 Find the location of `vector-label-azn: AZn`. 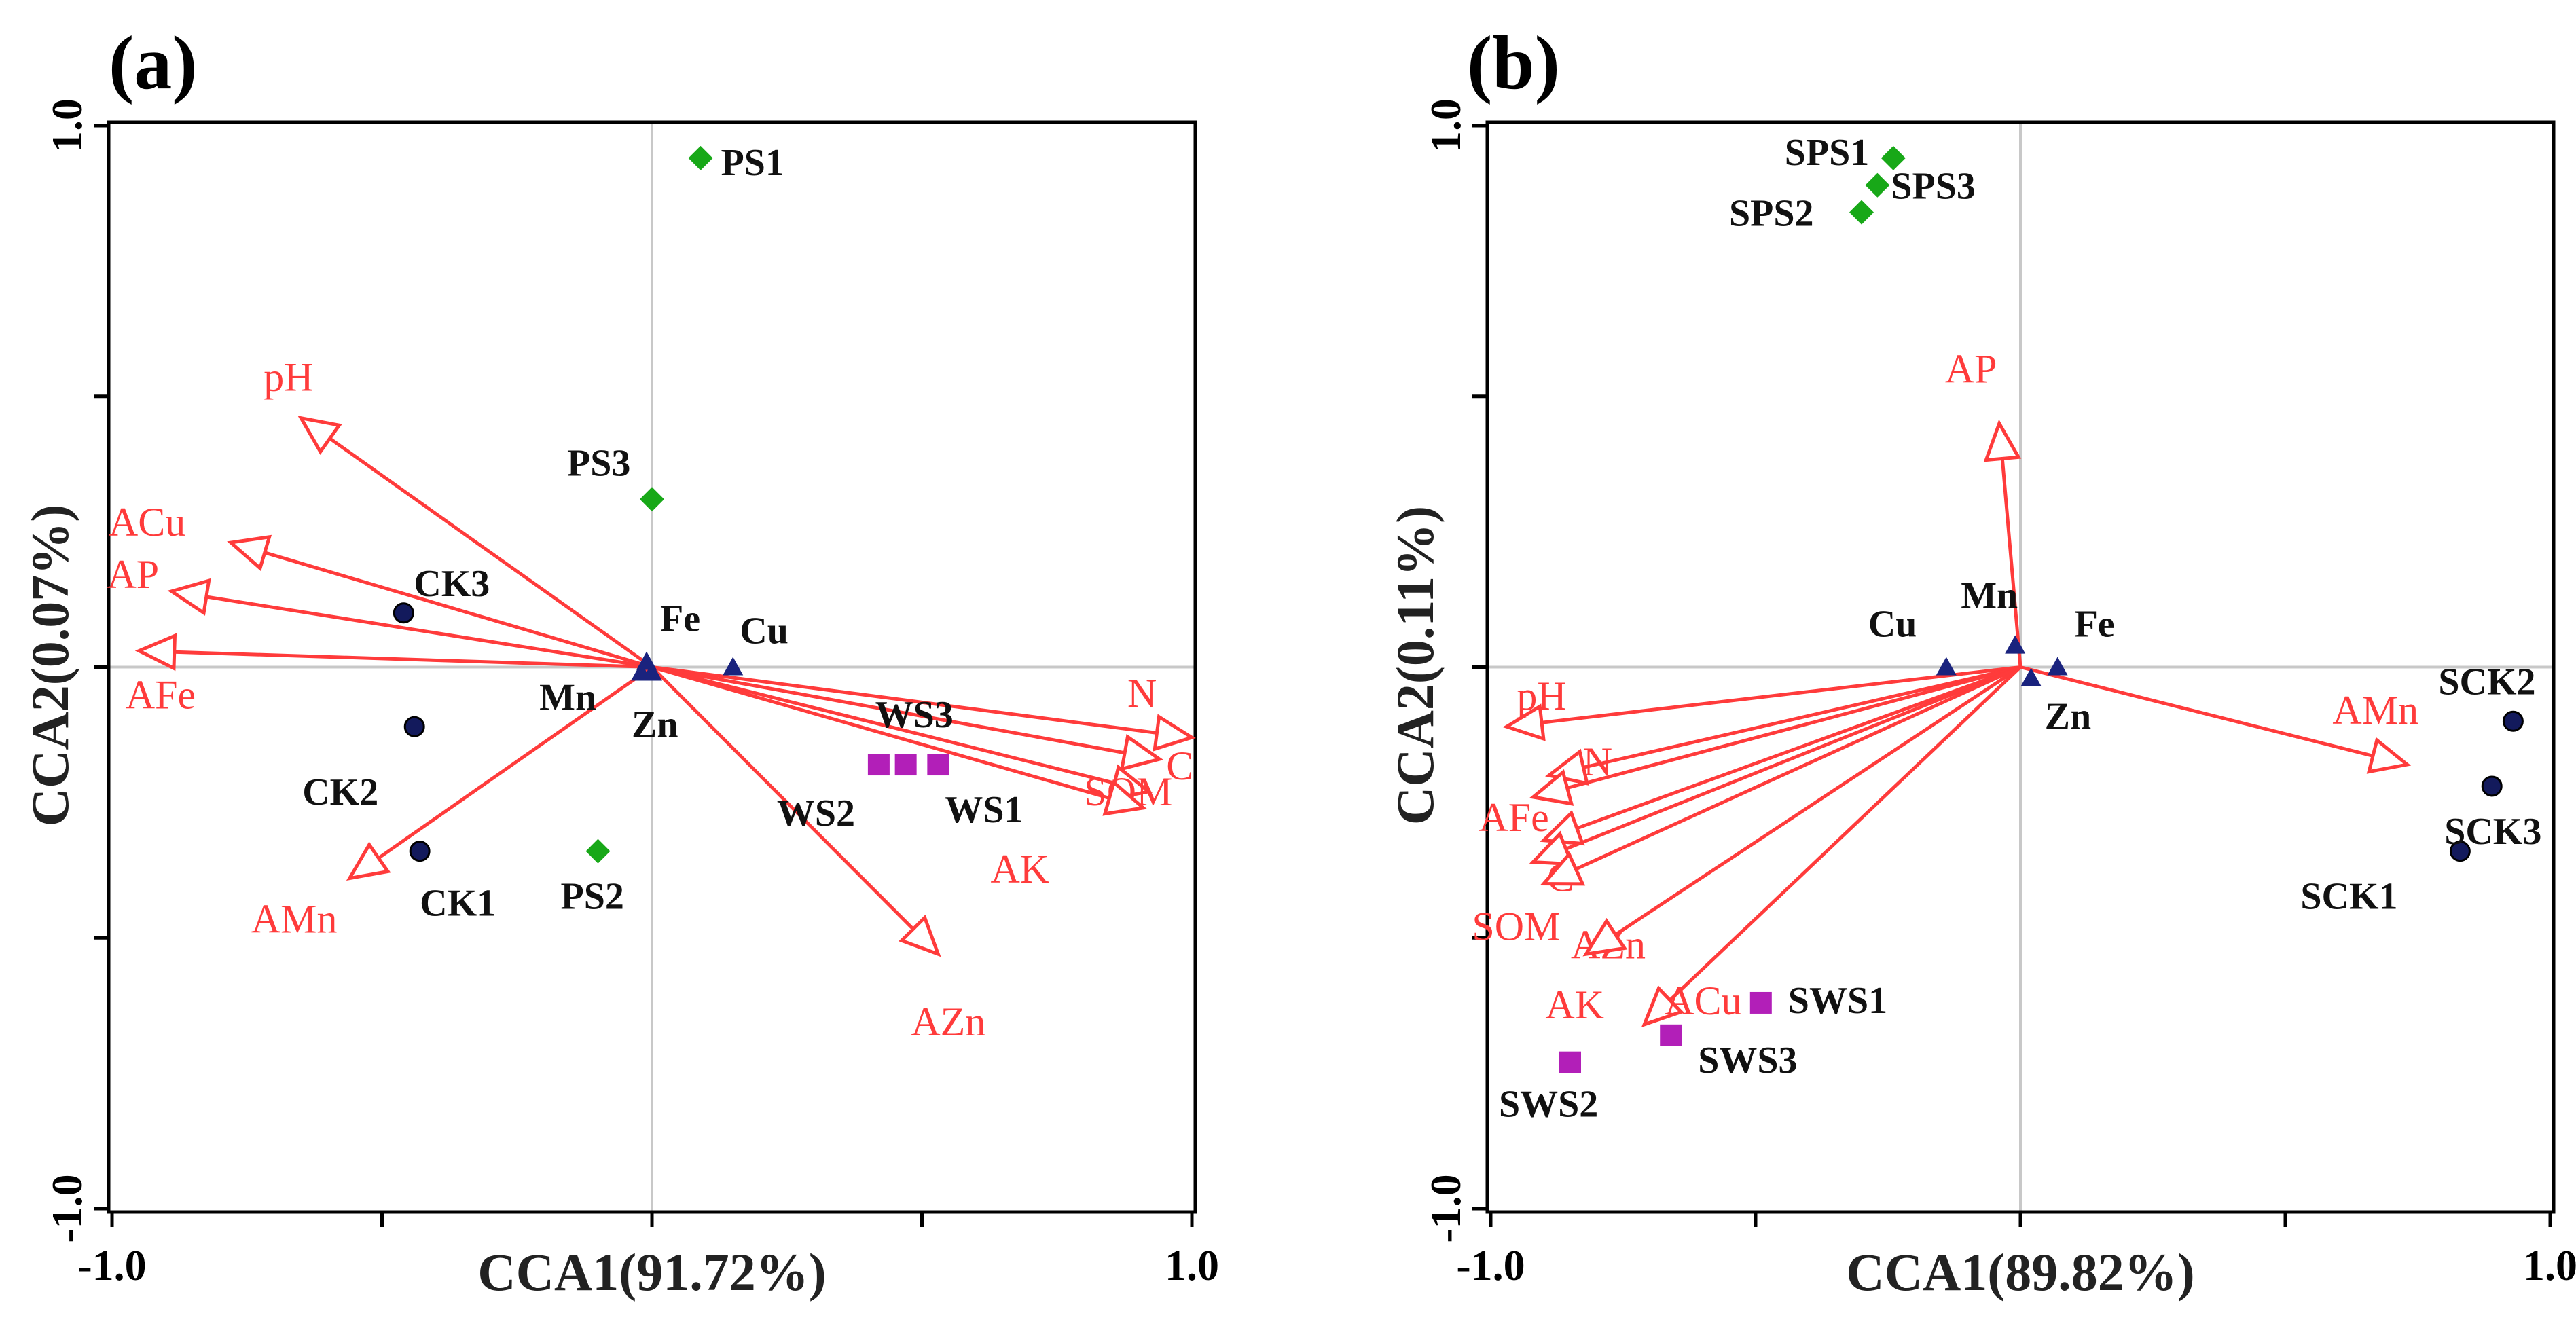

vector-label-azn: AZn is located at coordinates (948, 1021).